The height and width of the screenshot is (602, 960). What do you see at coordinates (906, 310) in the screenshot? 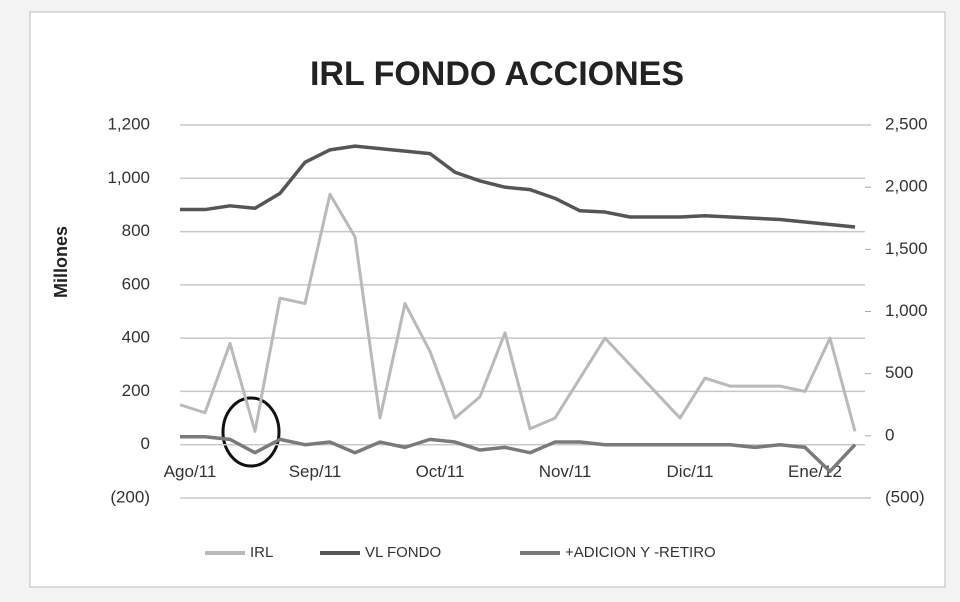
I see `y2-tick-label: 1,000` at bounding box center [906, 310].